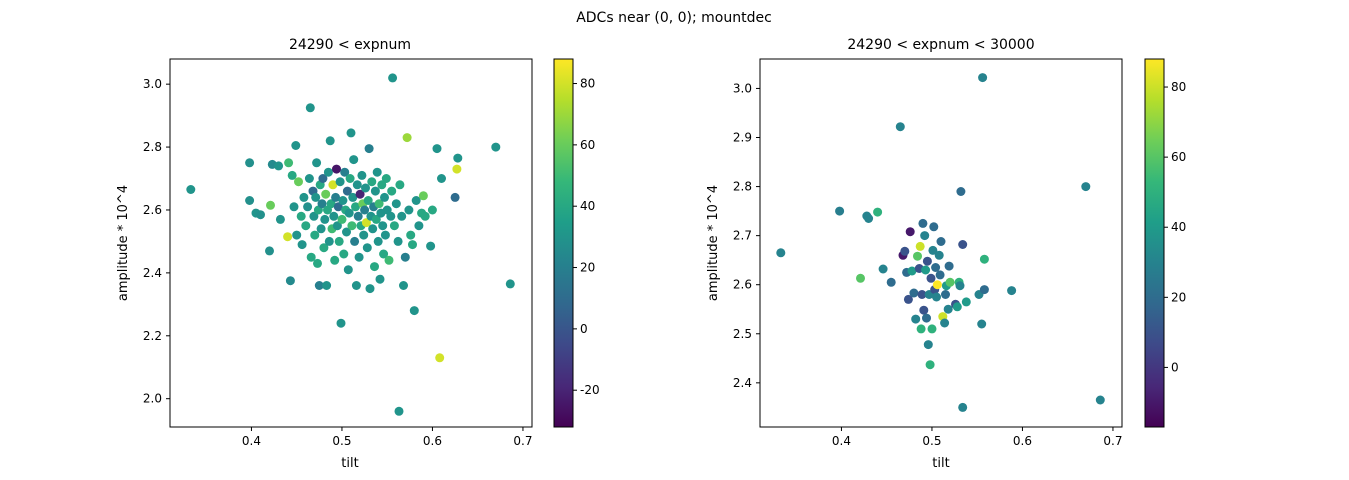 The image size is (1349, 480). Describe the element at coordinates (563, 243) in the screenshot. I see `left-colorbar-gradient` at that location.